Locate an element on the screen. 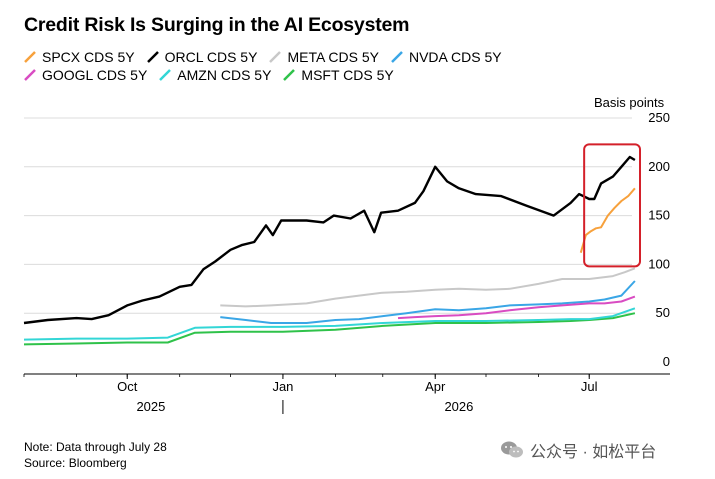 The height and width of the screenshot is (479, 715). series-line-meta is located at coordinates (428, 287).